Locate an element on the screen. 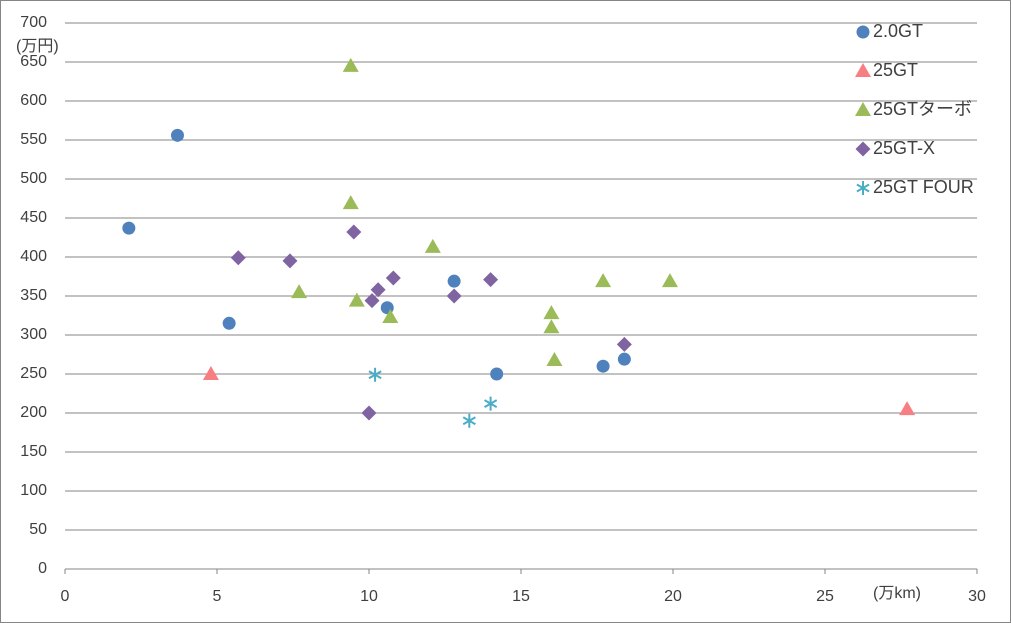  y-tick-label: 150 is located at coordinates (33, 451).